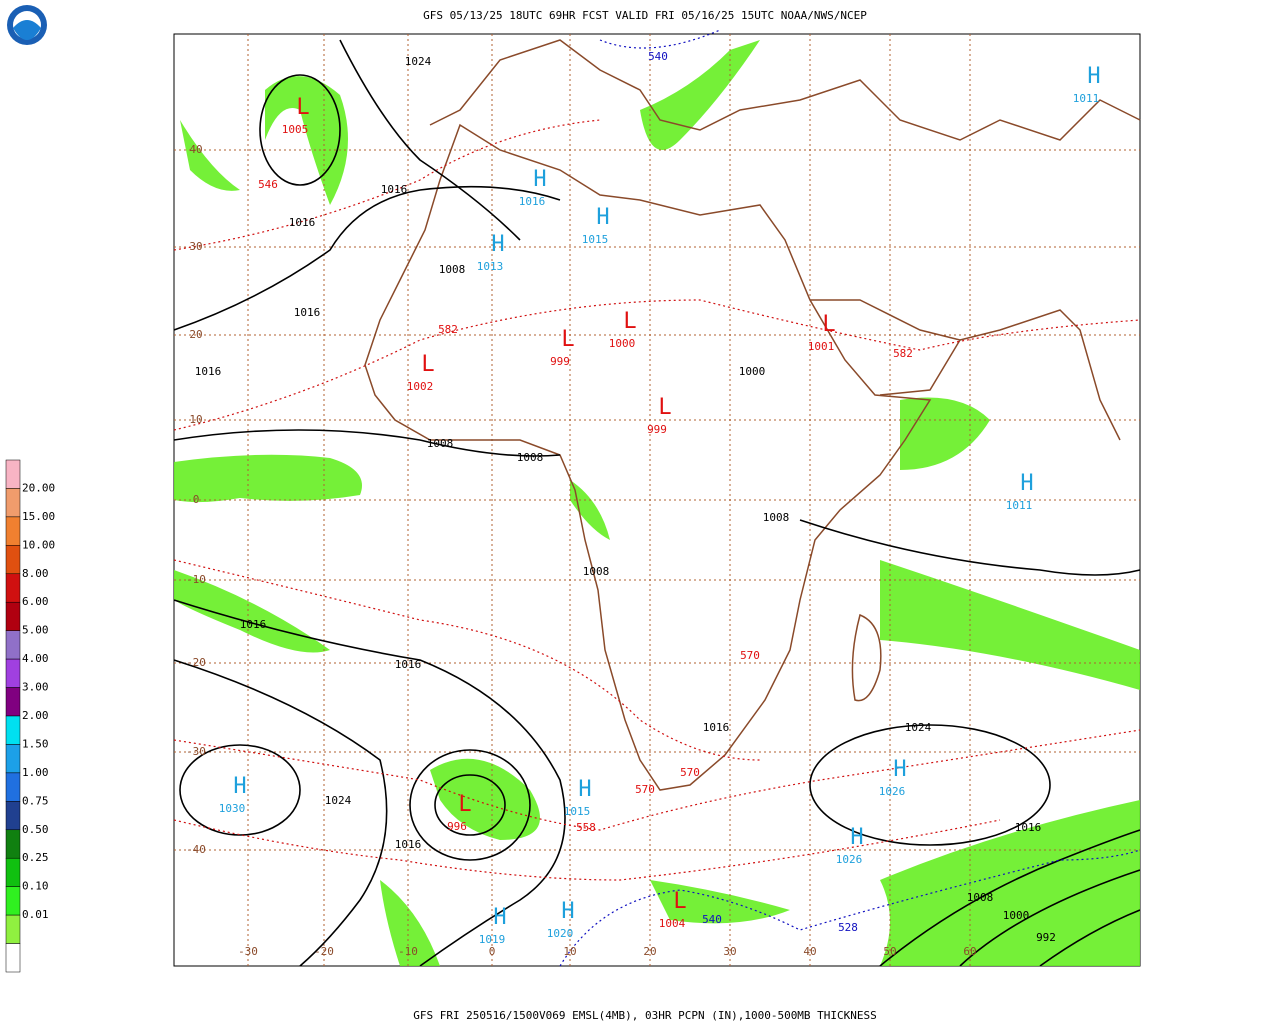 This screenshot has width=1280, height=1028. What do you see at coordinates (729, 951) in the screenshot?
I see `lon-label: 30` at bounding box center [729, 951].